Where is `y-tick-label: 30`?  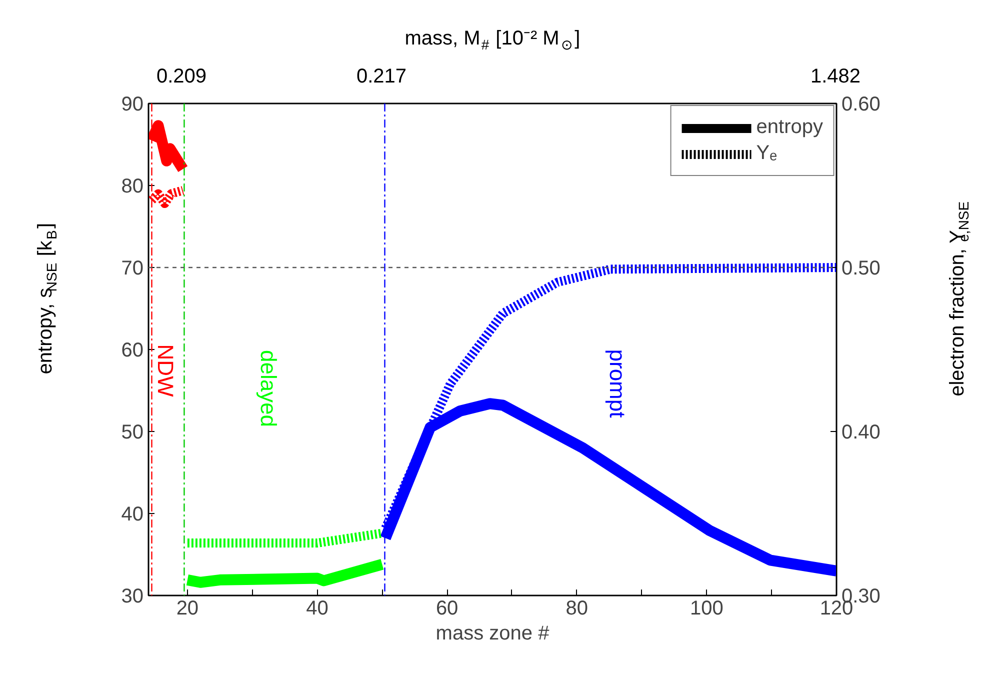
y-tick-label: 30 is located at coordinates (132, 597).